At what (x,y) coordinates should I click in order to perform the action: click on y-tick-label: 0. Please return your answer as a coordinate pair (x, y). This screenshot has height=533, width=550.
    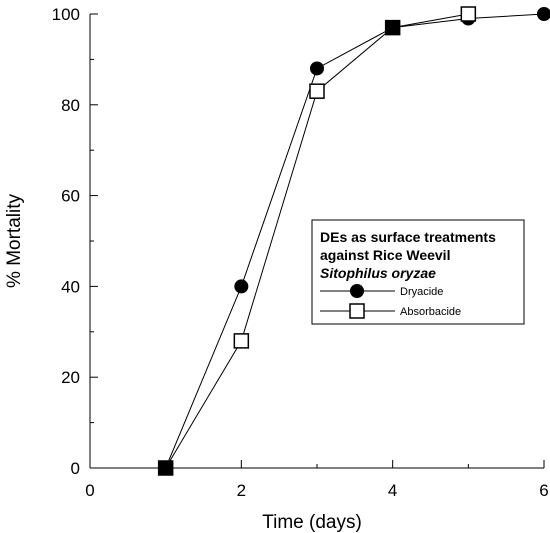
    Looking at the image, I should click on (75, 468).